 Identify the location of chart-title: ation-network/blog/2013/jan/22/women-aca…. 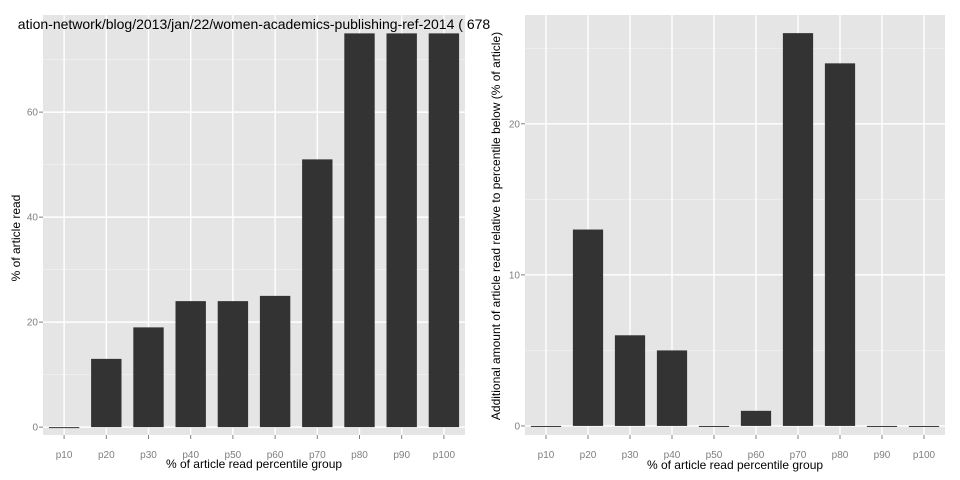
(254, 24).